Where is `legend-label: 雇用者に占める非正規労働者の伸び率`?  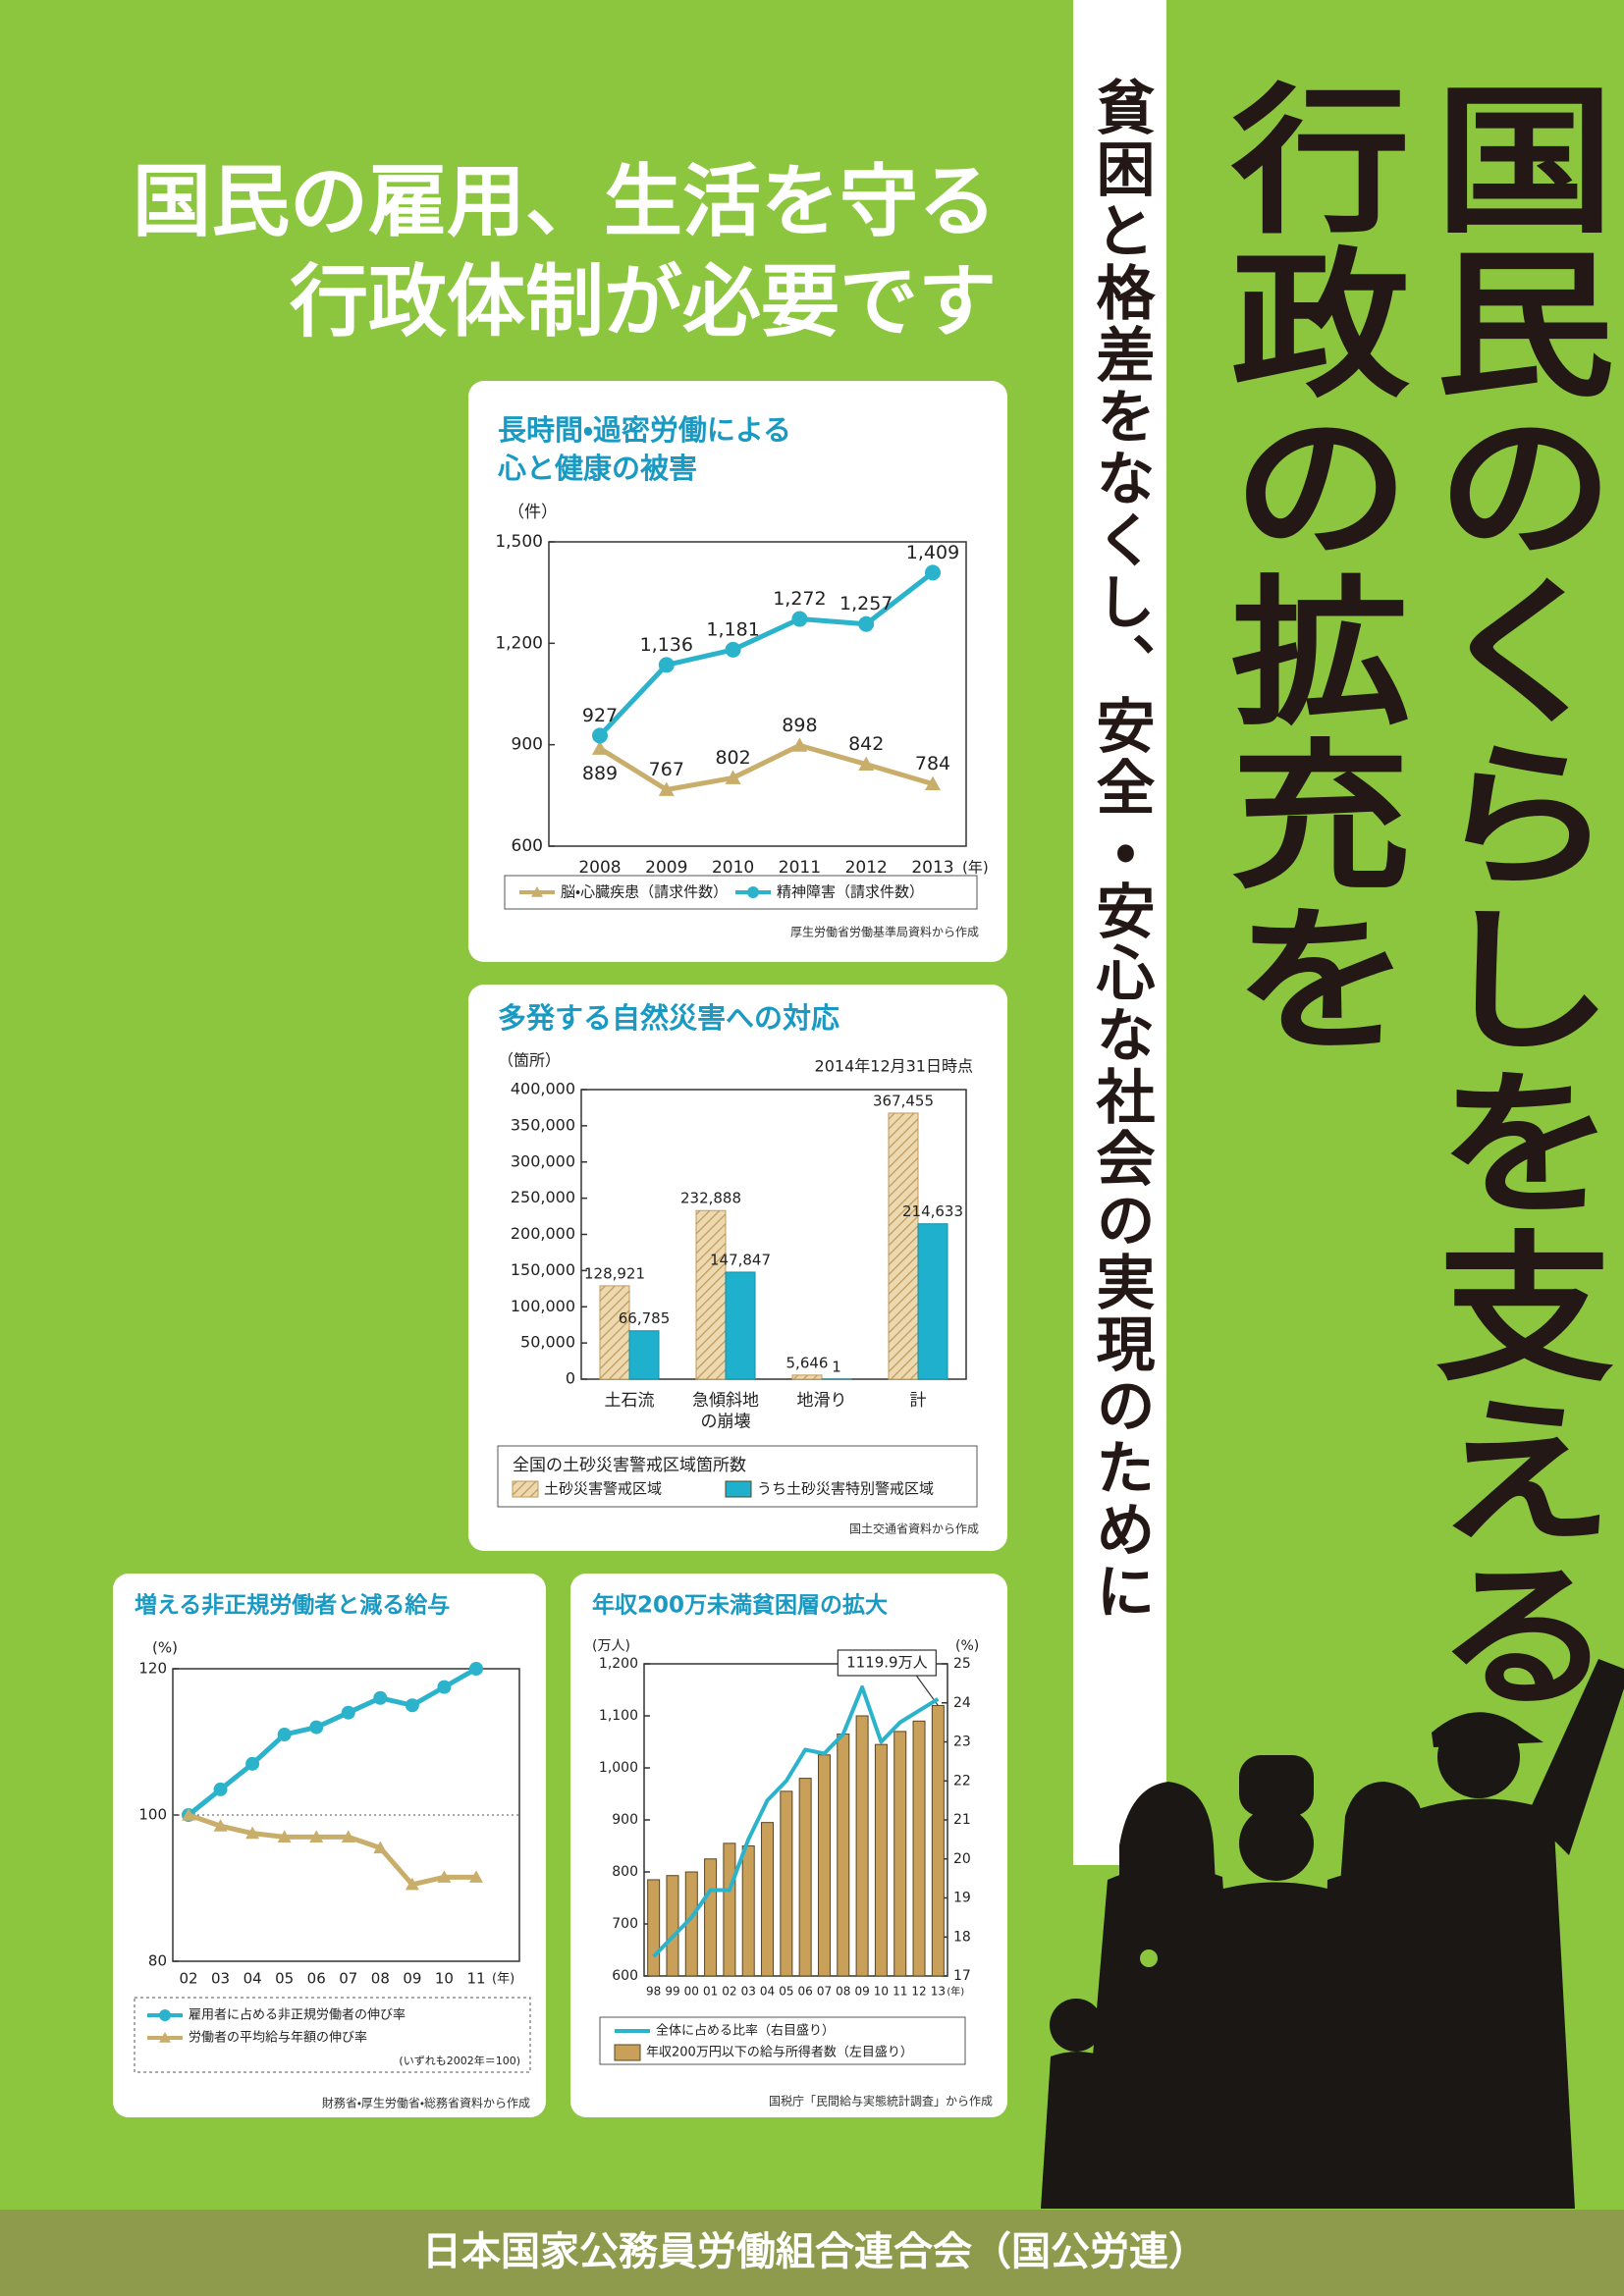
legend-label: 雇用者に占める非正規労働者の伸び率 is located at coordinates (297, 2016).